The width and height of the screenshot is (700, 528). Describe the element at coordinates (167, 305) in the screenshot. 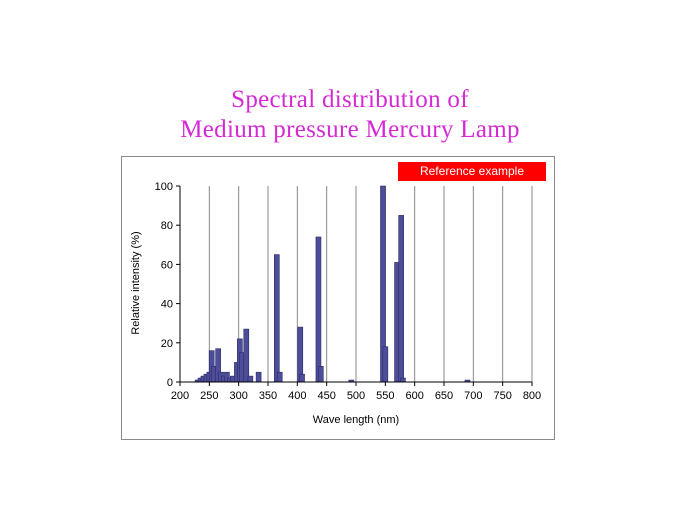

I see `y-tick-label-40: 40` at that location.